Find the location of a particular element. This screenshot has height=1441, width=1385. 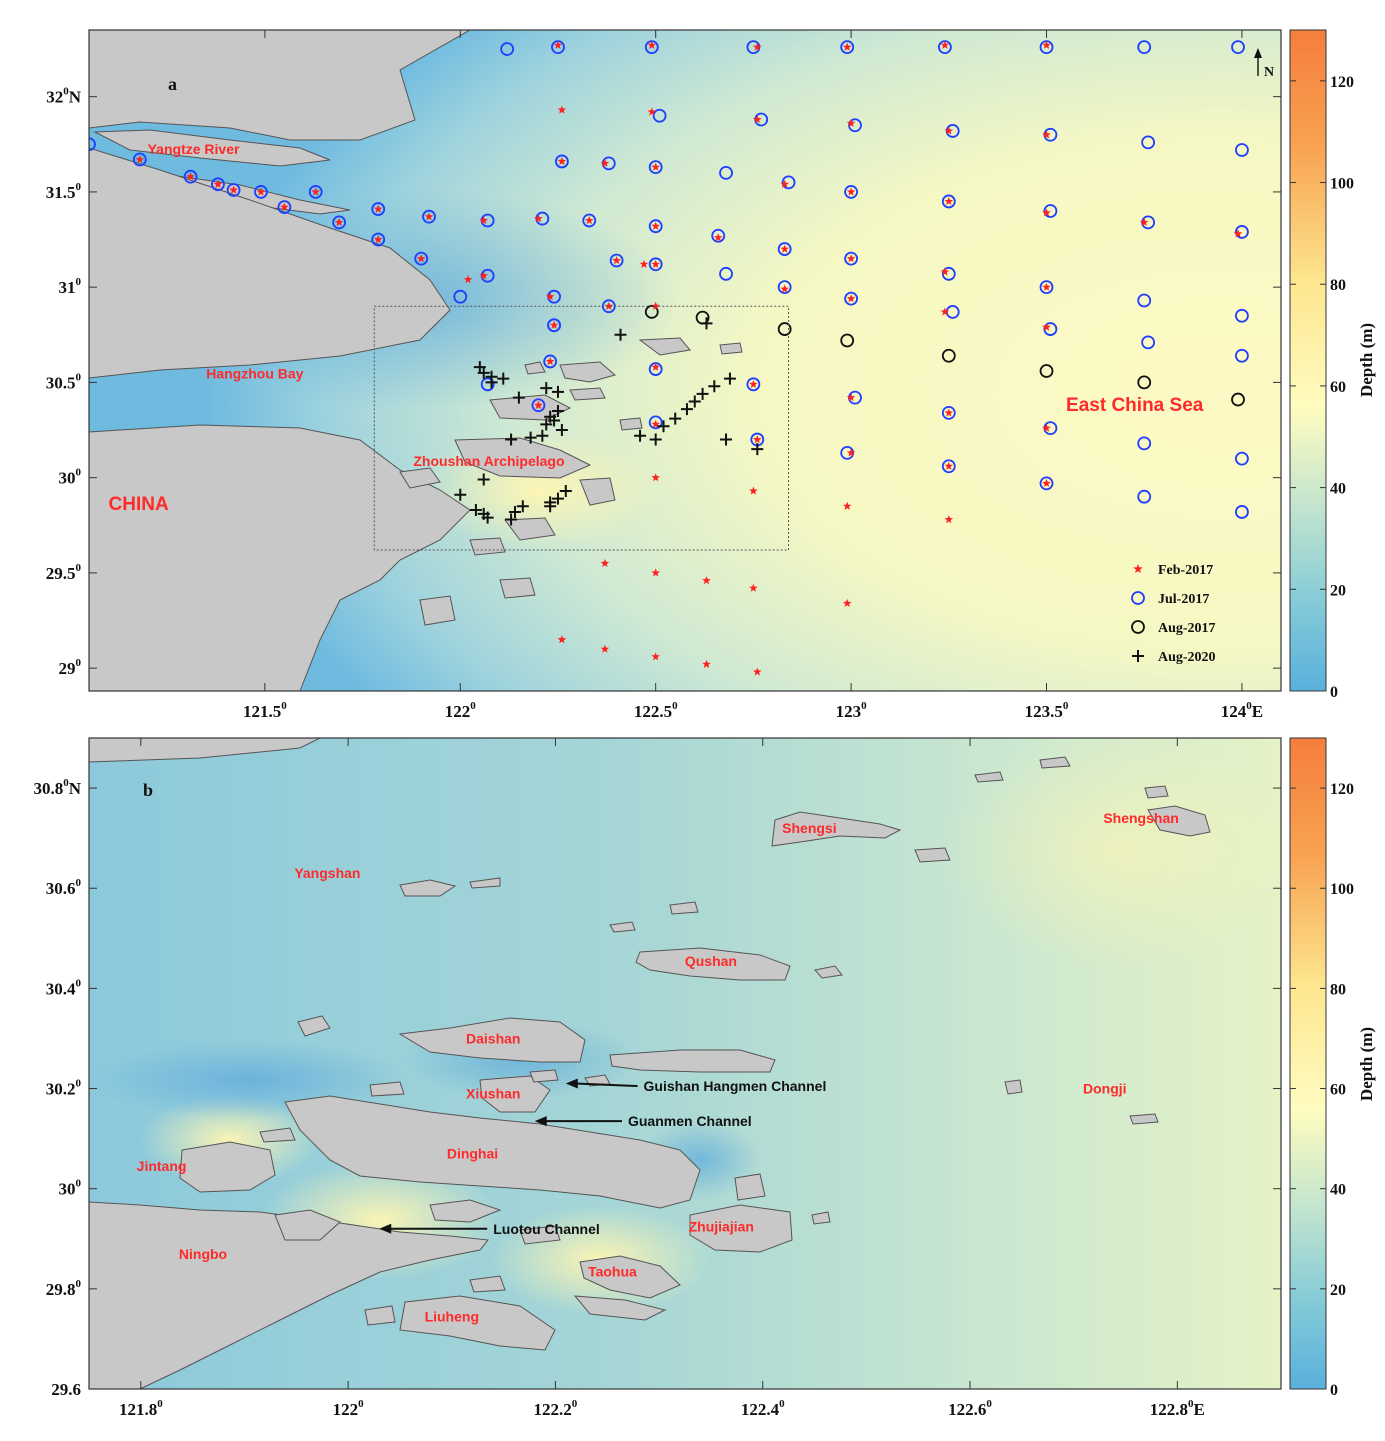

channel-arrow-head is located at coordinates (385, 1228).